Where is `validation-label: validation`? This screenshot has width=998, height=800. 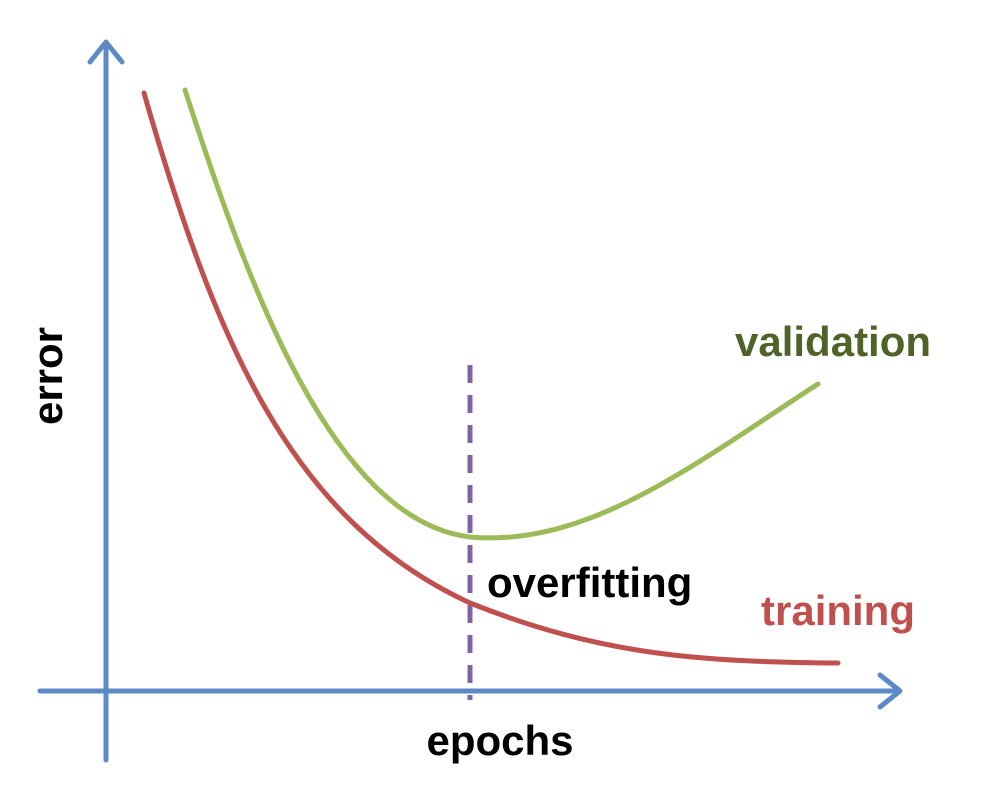 validation-label: validation is located at coordinates (833, 341).